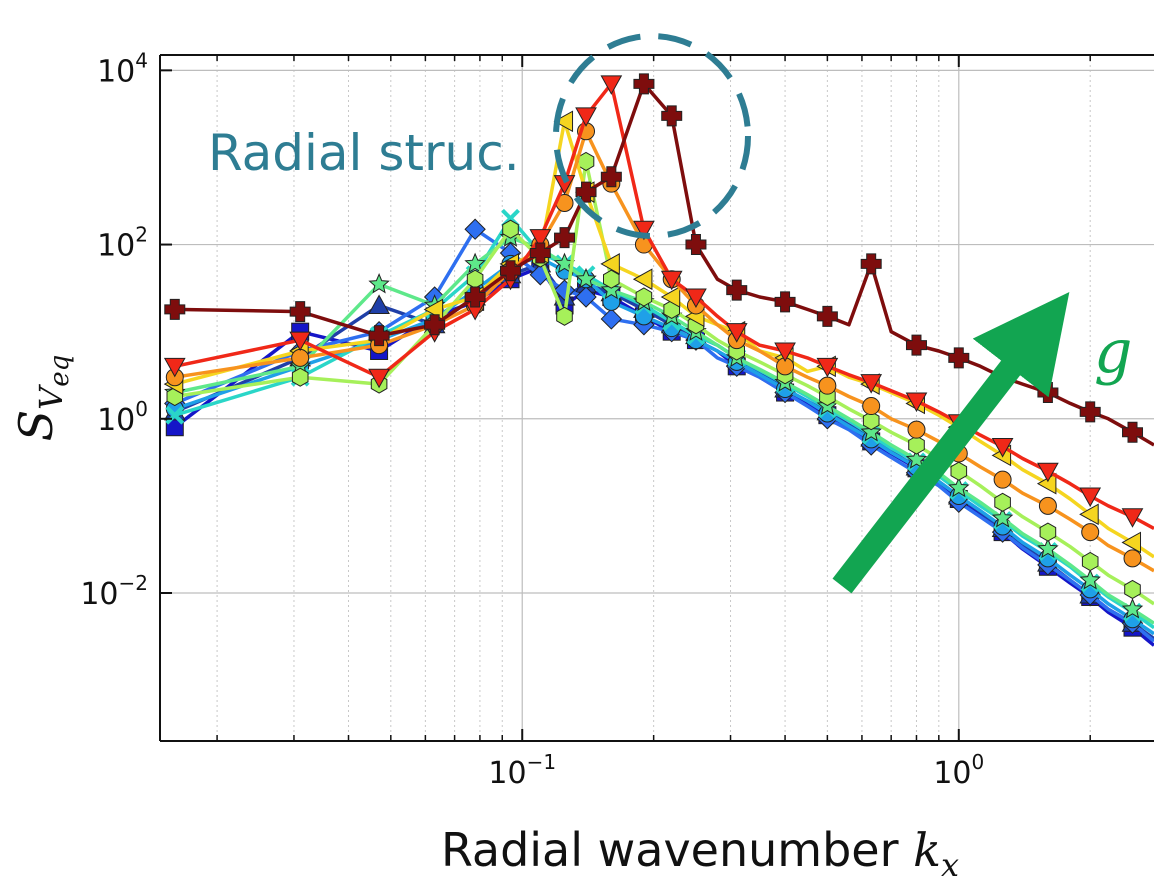 The height and width of the screenshot is (882, 1154). Describe the element at coordinates (1113, 352) in the screenshot. I see `g-arrow-label: g` at that location.